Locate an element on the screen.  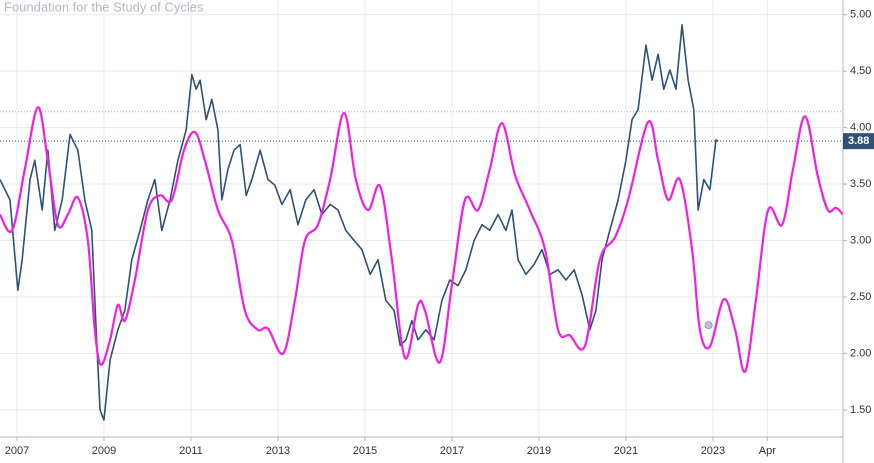
x-tick-label: 2009 is located at coordinates (104, 451).